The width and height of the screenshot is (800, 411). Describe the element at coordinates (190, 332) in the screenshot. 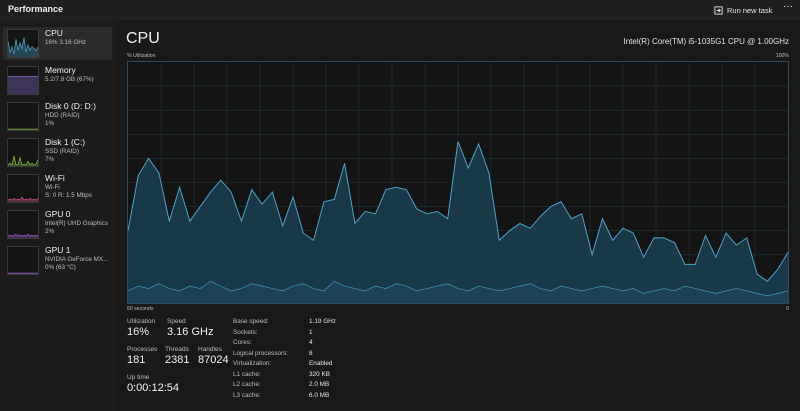

I see `speed-value: 3.16 GHz` at that location.